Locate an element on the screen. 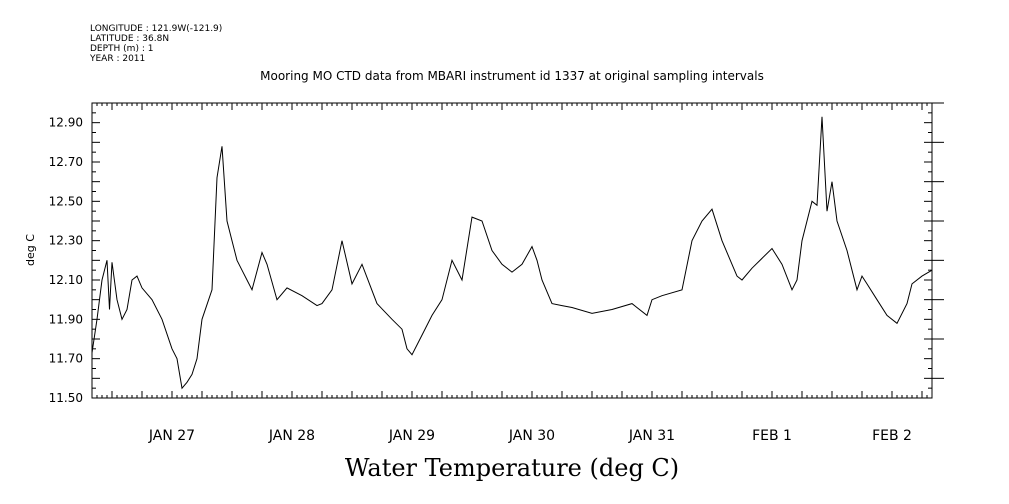  depth-label: DEPTH (m) : 1 is located at coordinates (121, 49).